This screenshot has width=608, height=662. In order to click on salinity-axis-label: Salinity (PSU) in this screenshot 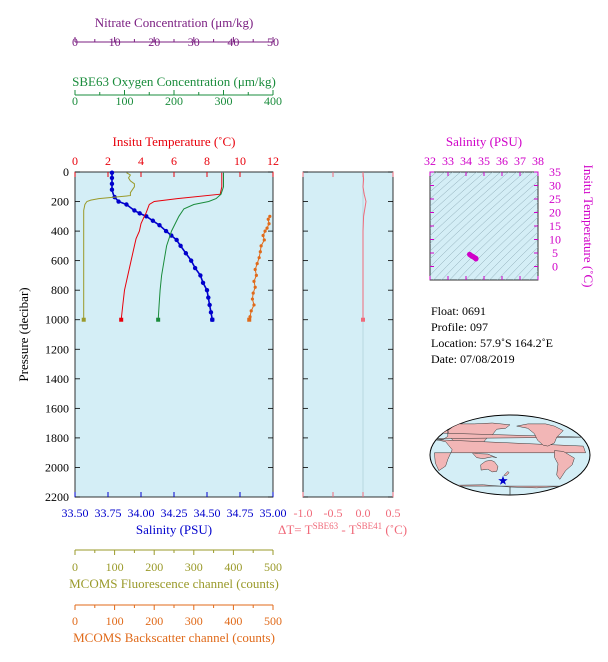, I will do `click(174, 529)`.